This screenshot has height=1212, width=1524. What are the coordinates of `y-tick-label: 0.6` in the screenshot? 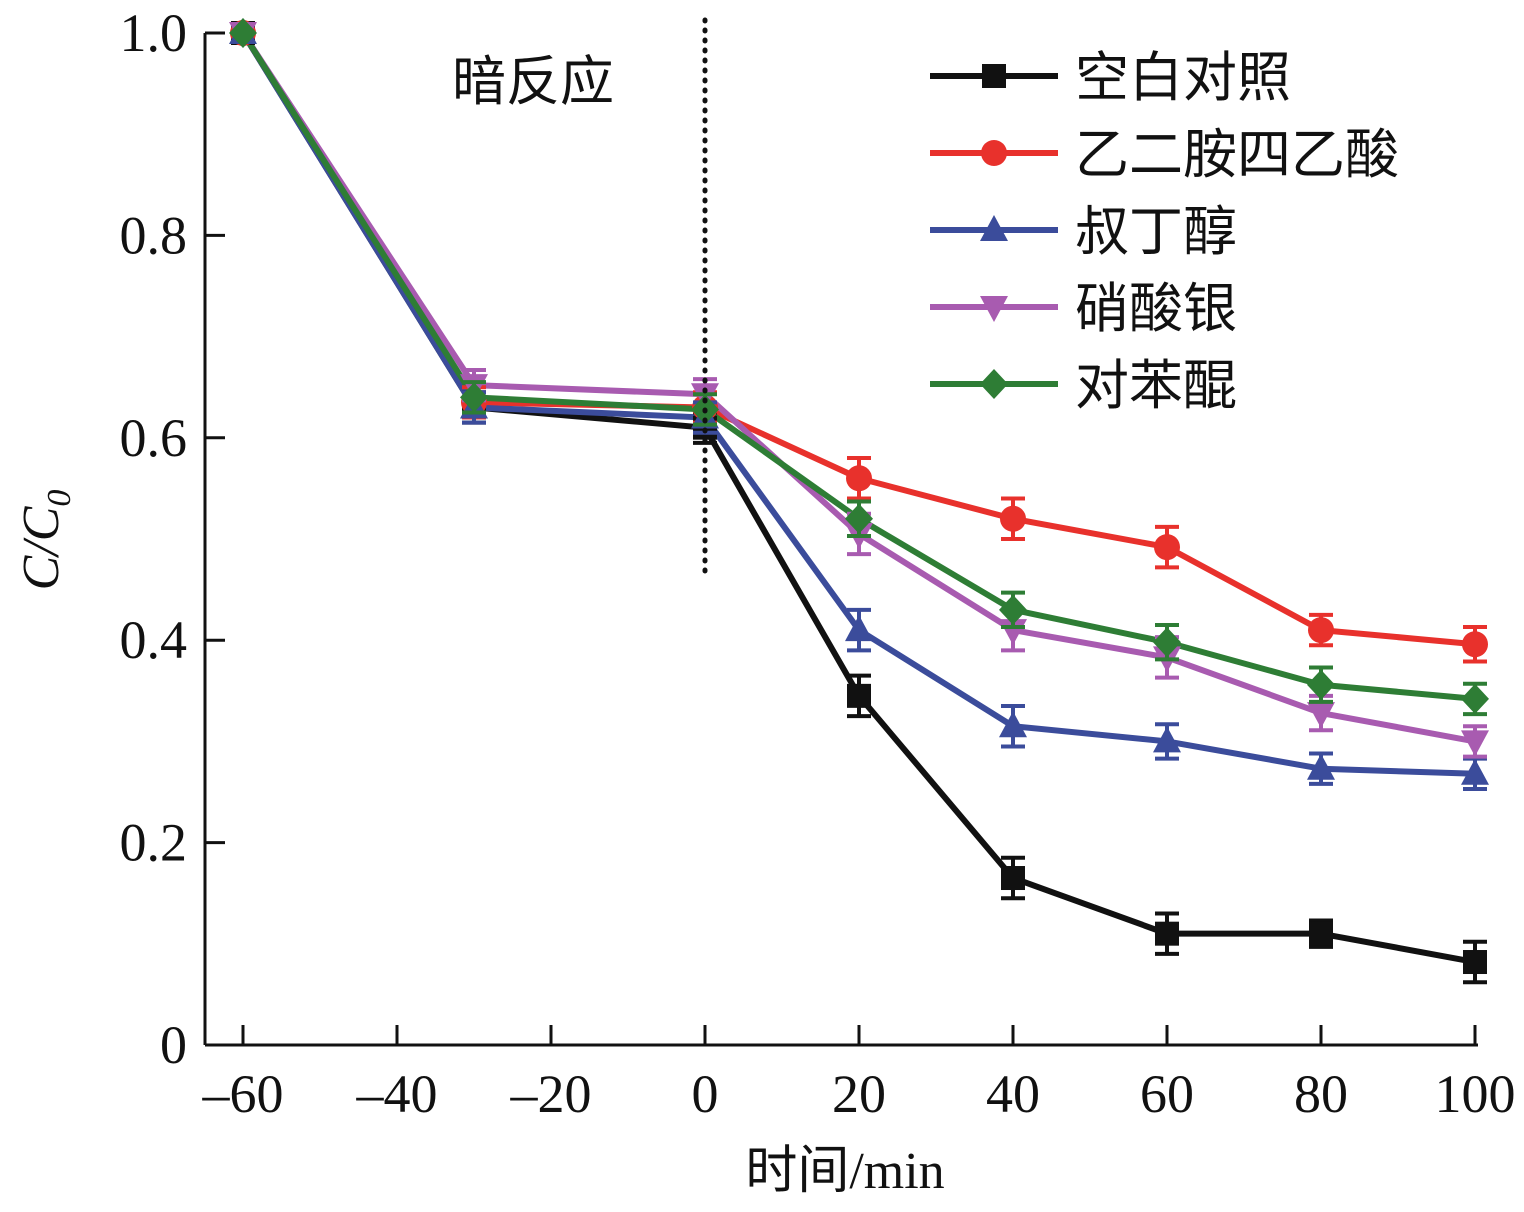 It's located at (154, 438).